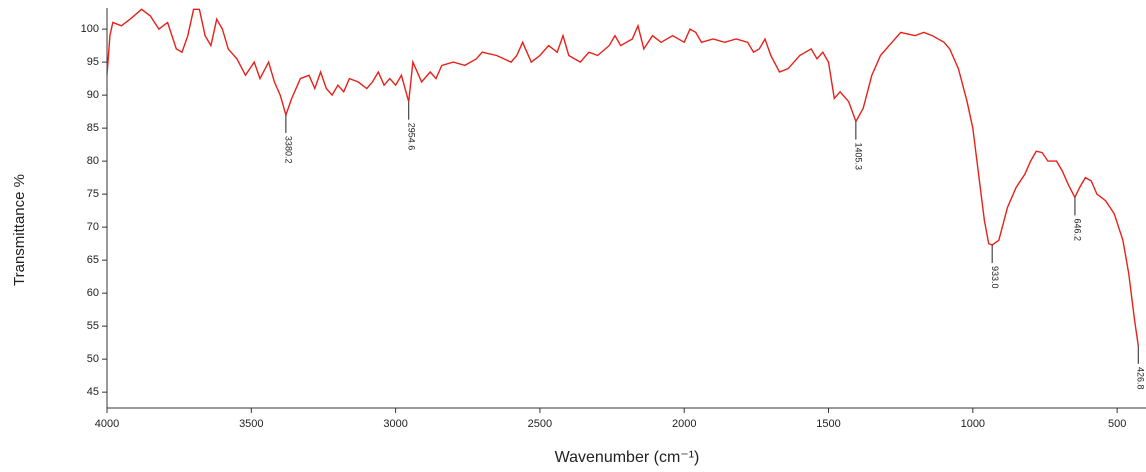  What do you see at coordinates (411, 137) in the screenshot?
I see `peak-label: 2954.6` at bounding box center [411, 137].